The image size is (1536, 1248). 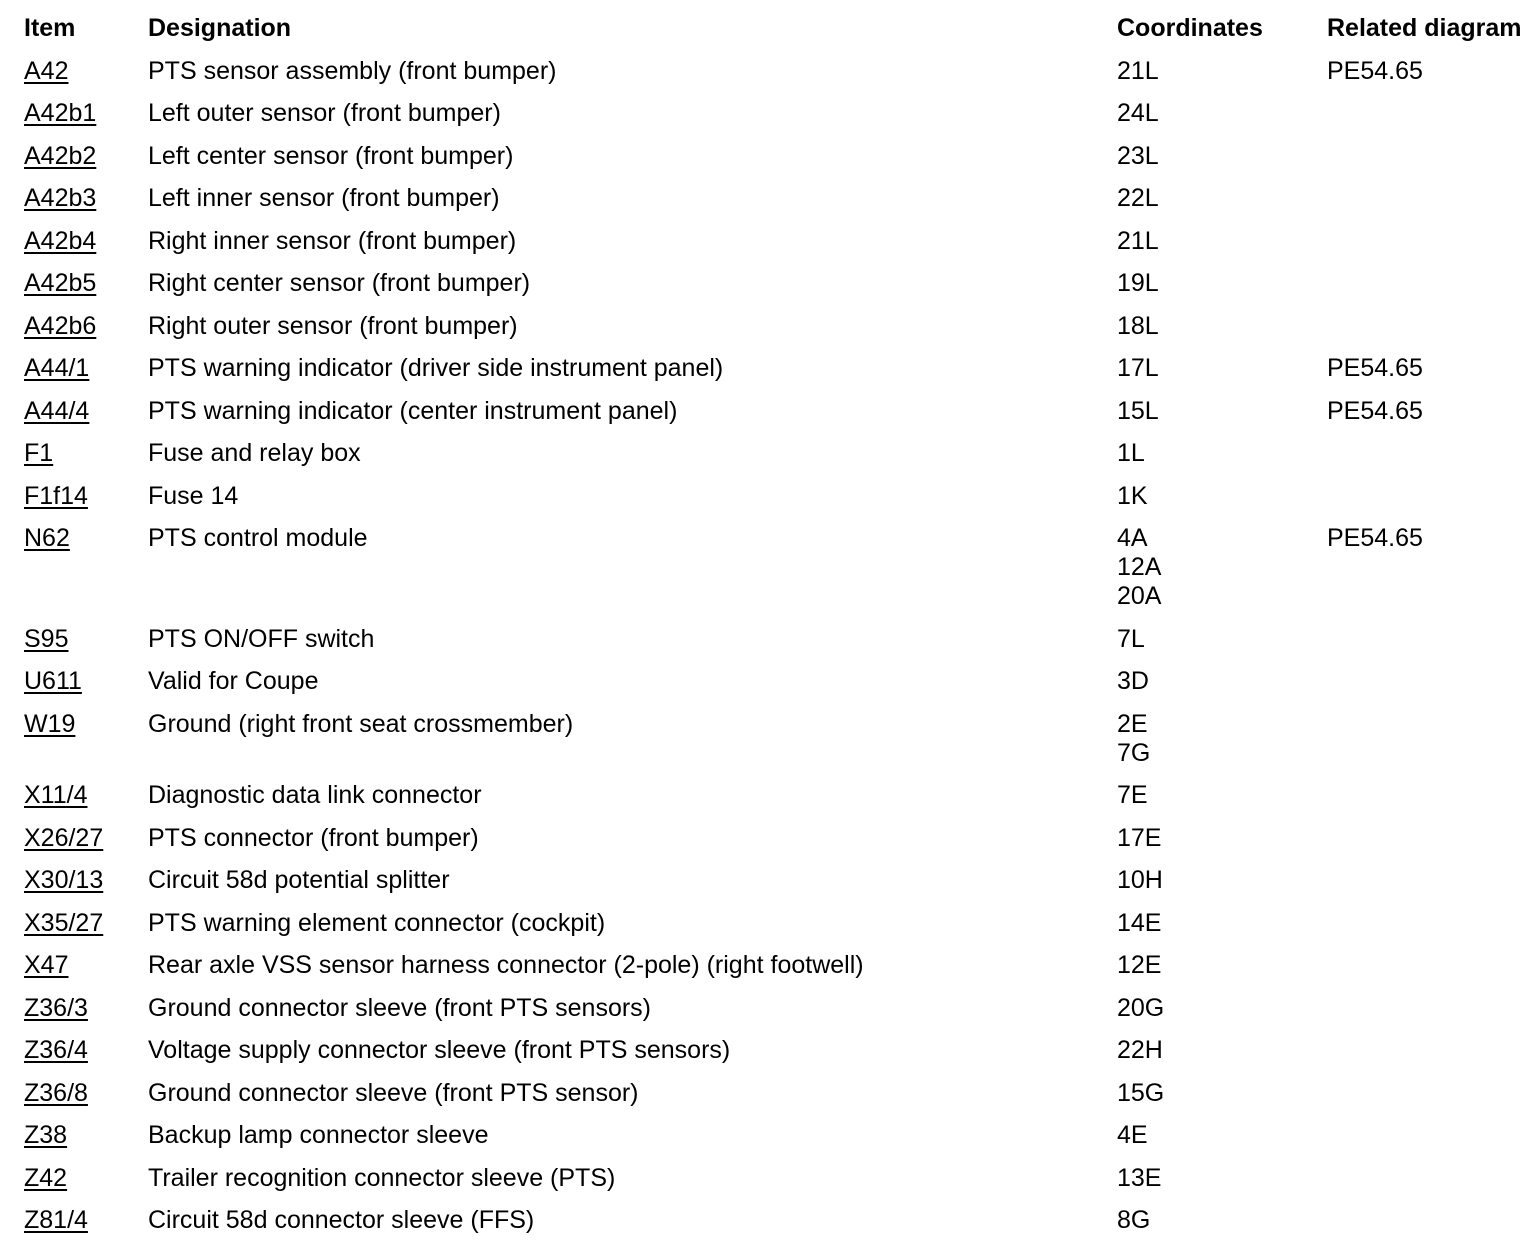 I want to click on coordinate-value: 12E, so click(x=1139, y=965).